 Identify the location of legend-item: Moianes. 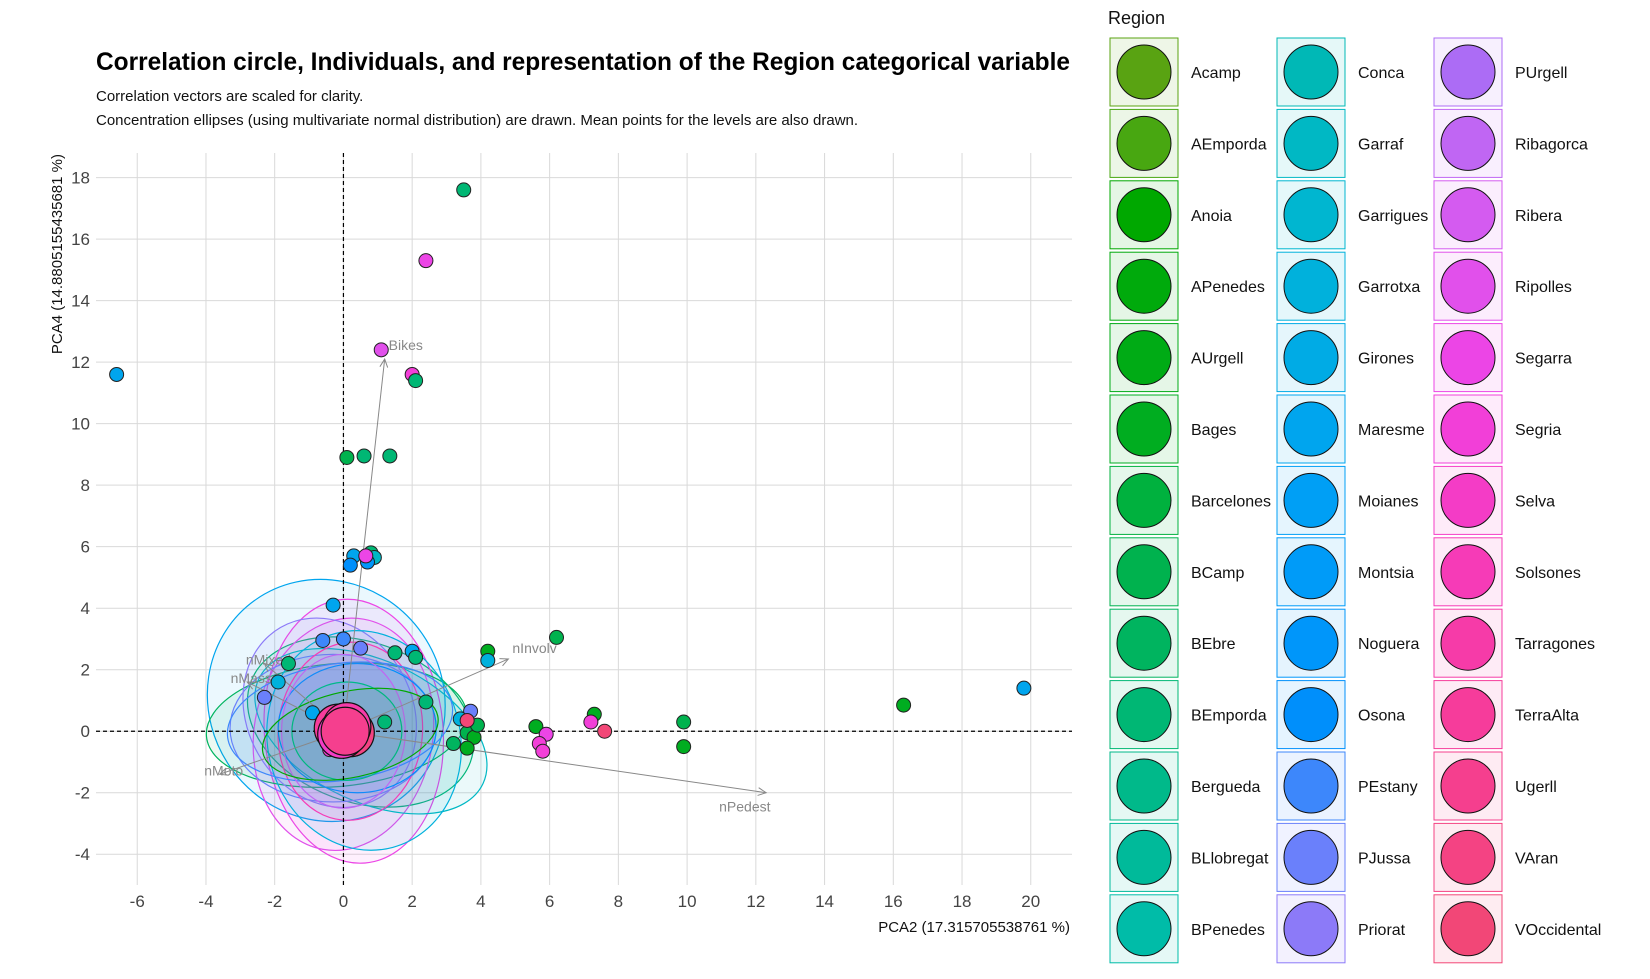
(1347, 500).